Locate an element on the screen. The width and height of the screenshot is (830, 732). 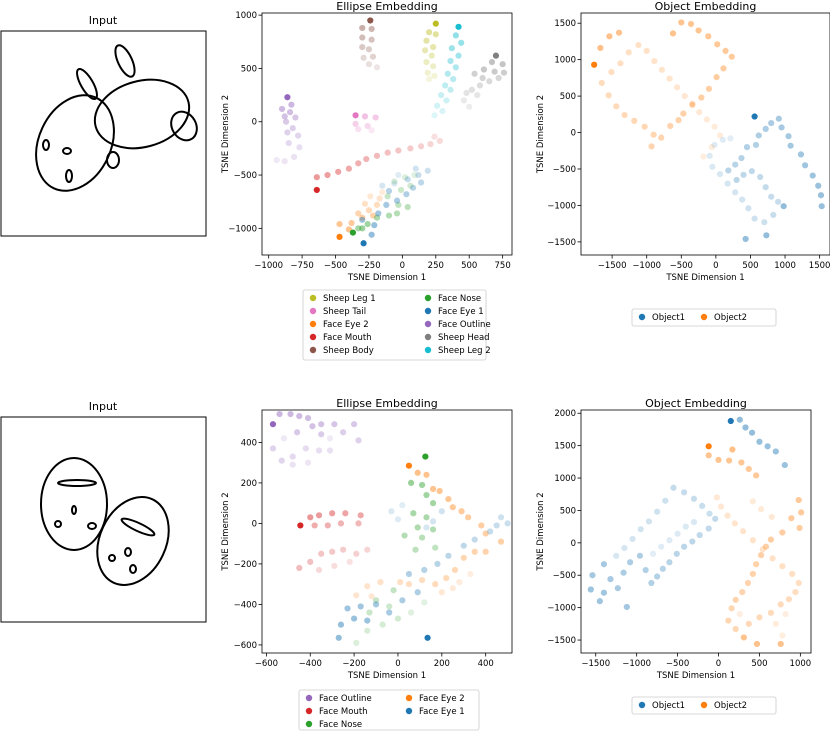
x-tick-label: 750 is located at coordinates (503, 266).